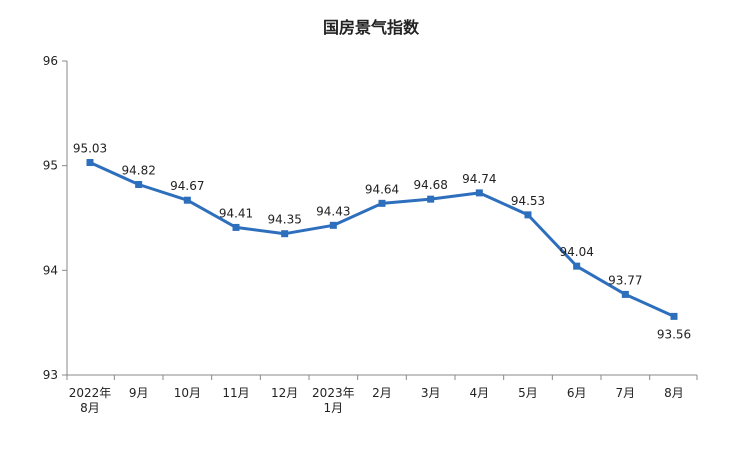 The image size is (743, 452). What do you see at coordinates (382, 189) in the screenshot?
I see `data-label: 94.64` at bounding box center [382, 189].